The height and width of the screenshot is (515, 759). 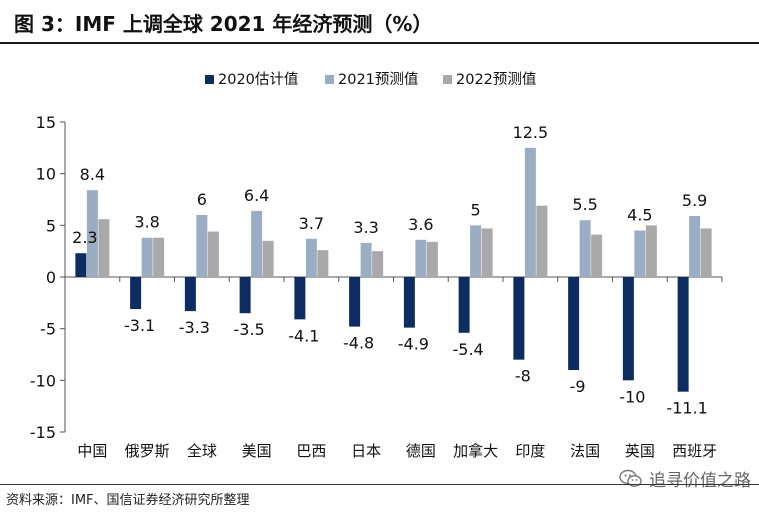 I want to click on category-label: 全球, so click(x=202, y=451).